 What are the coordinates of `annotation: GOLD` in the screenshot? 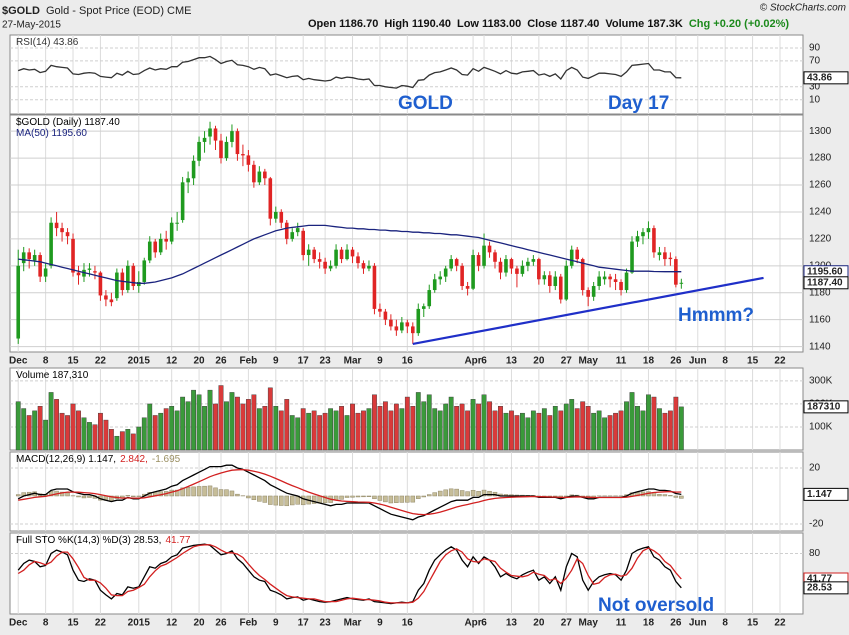 It's located at (425, 103).